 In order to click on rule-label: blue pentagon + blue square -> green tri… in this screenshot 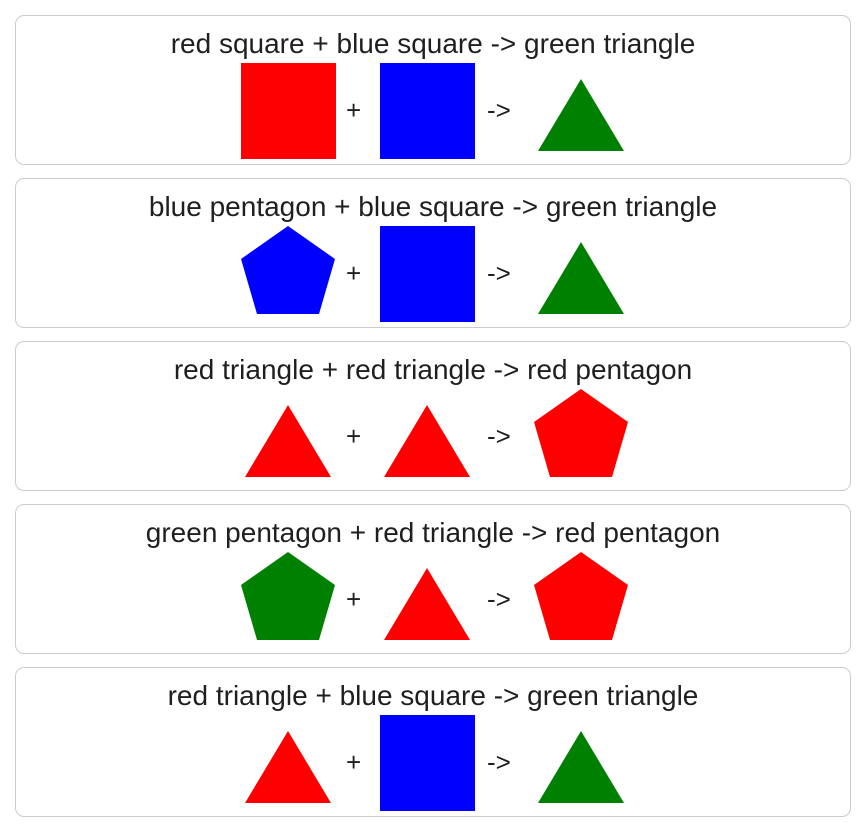, I will do `click(433, 206)`.